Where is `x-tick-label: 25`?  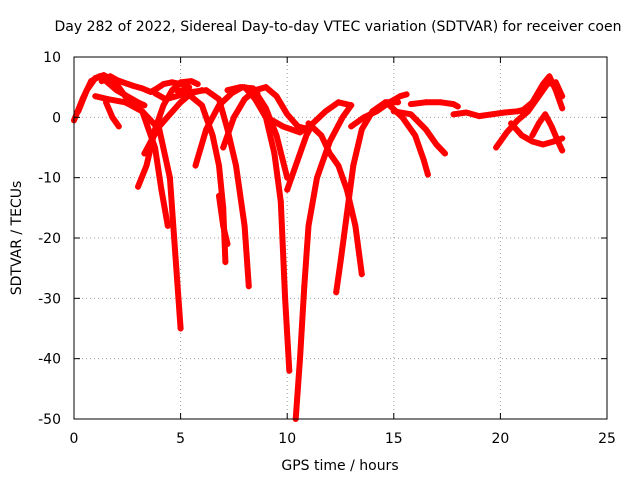
x-tick-label: 25 is located at coordinates (607, 439).